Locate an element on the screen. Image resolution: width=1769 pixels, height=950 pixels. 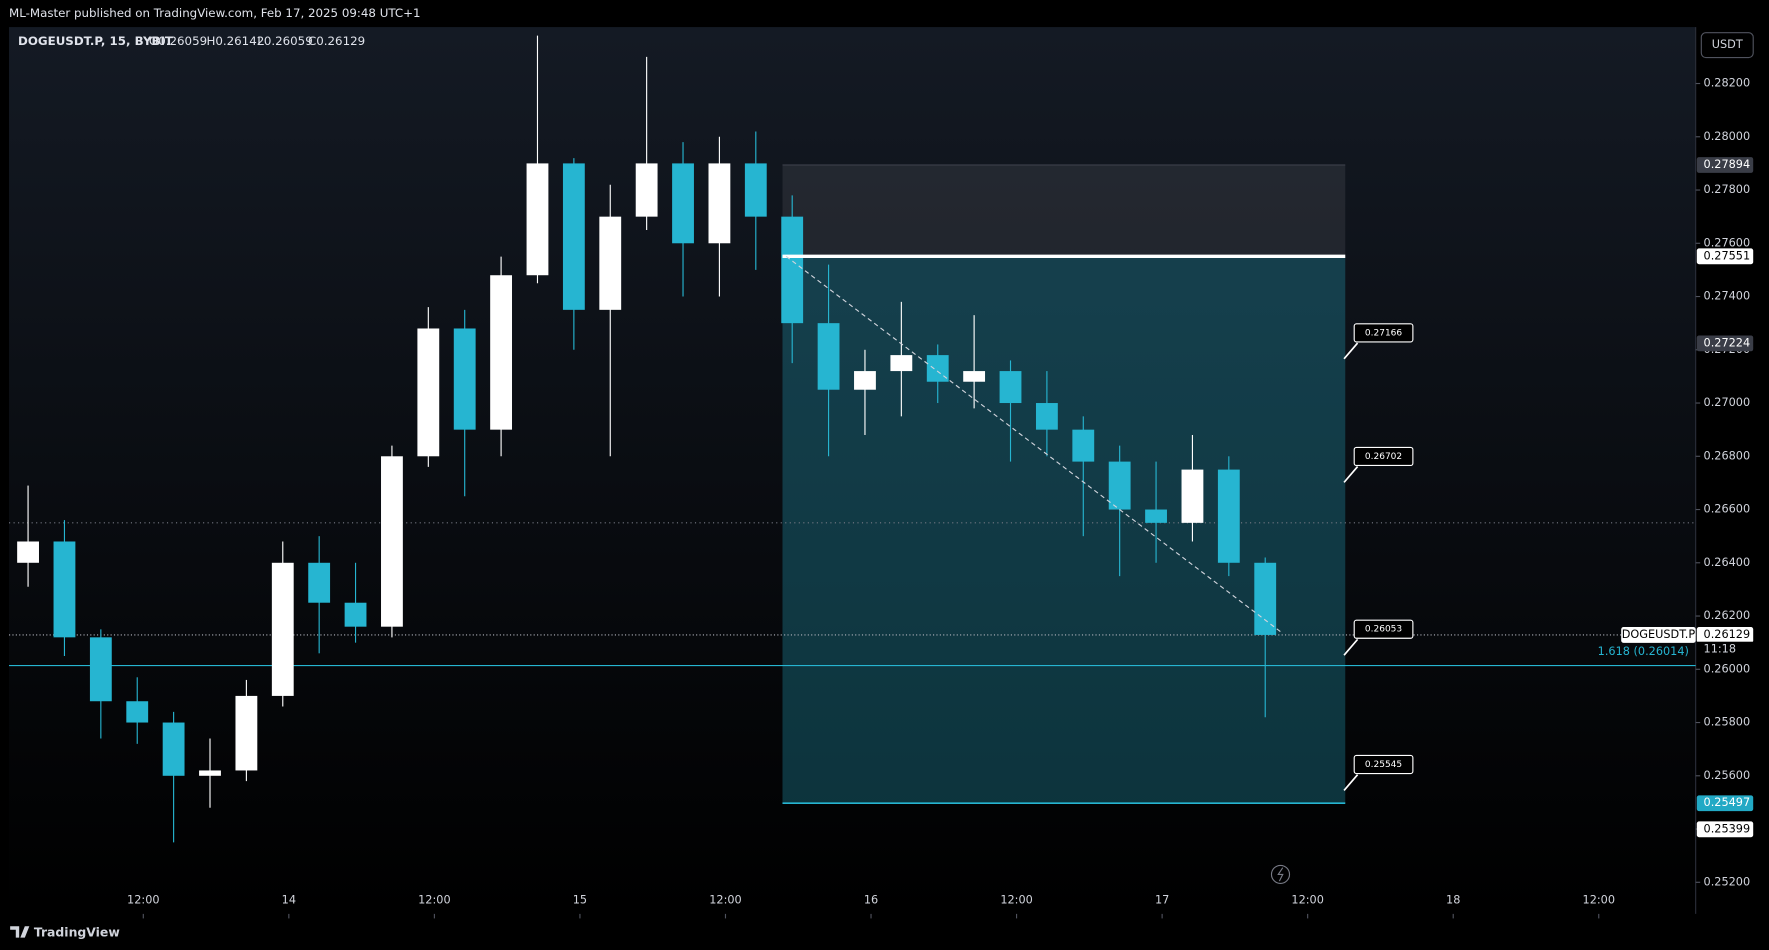
y-tick-label: 0.26000 is located at coordinates (1727, 668).